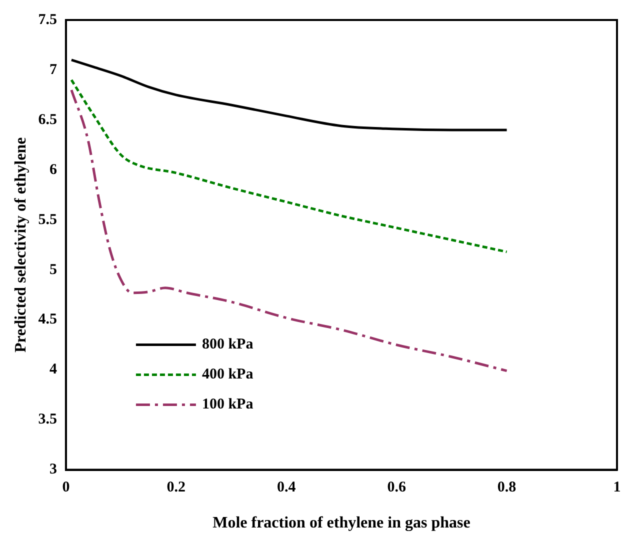  I want to click on x-tick-label: 0.6, so click(396, 488).